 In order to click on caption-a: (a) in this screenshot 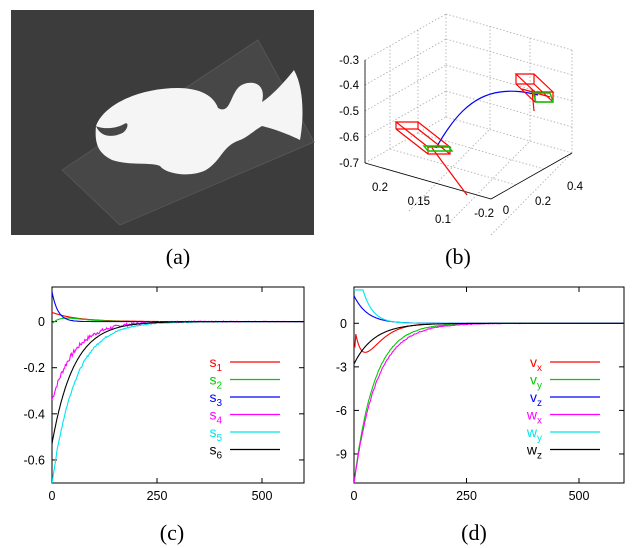, I will do `click(178, 256)`.